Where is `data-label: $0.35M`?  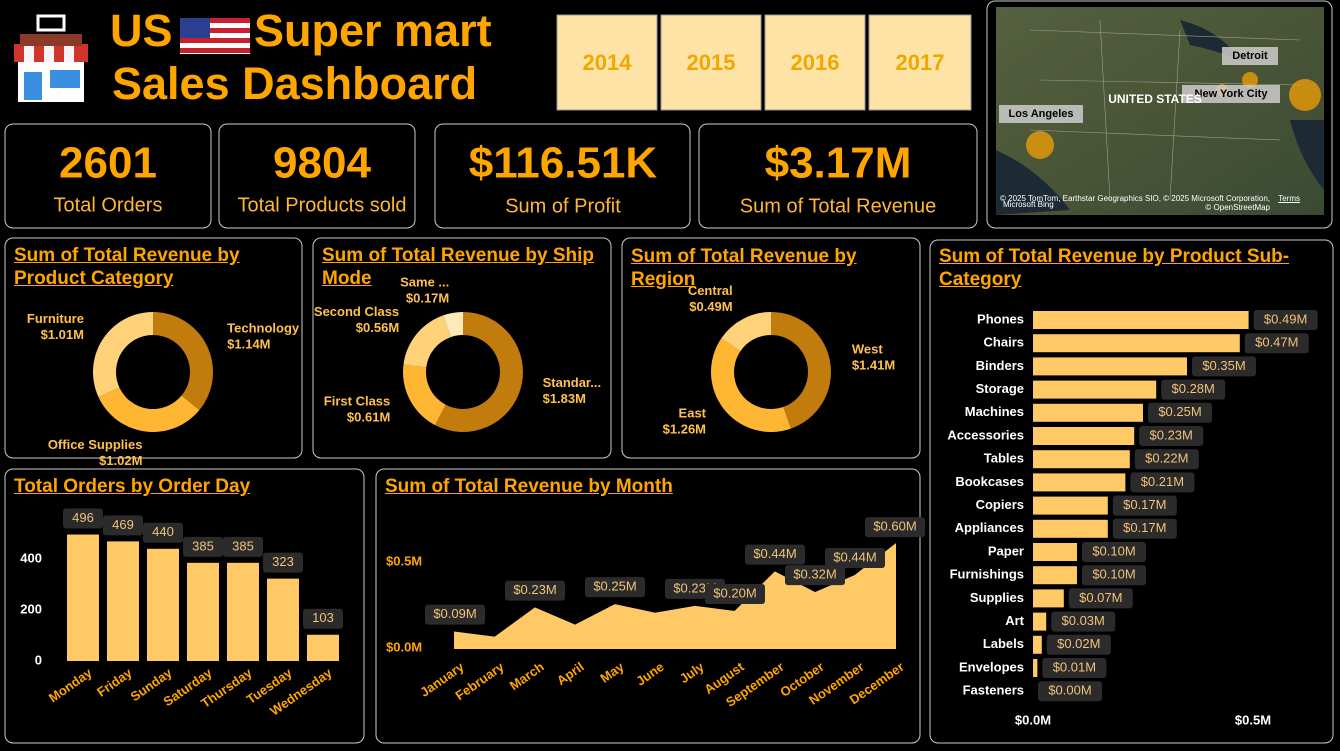
data-label: $0.35M is located at coordinates (1223, 365).